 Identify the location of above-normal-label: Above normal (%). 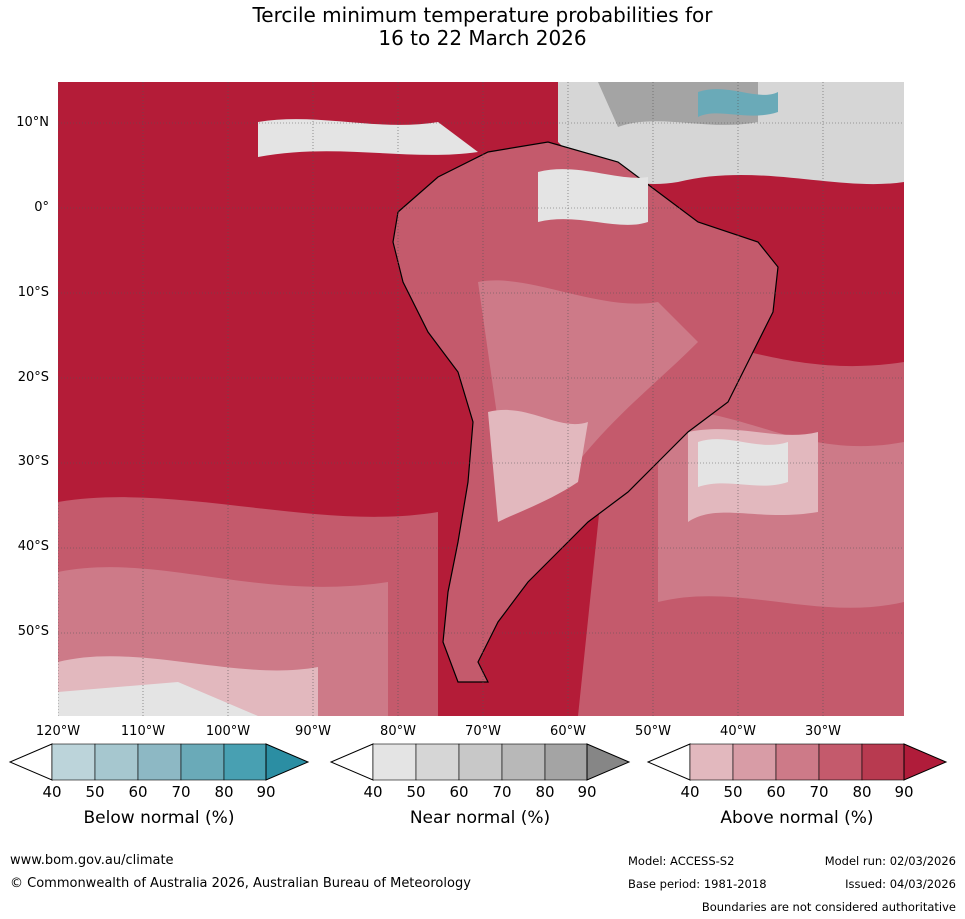
(797, 818).